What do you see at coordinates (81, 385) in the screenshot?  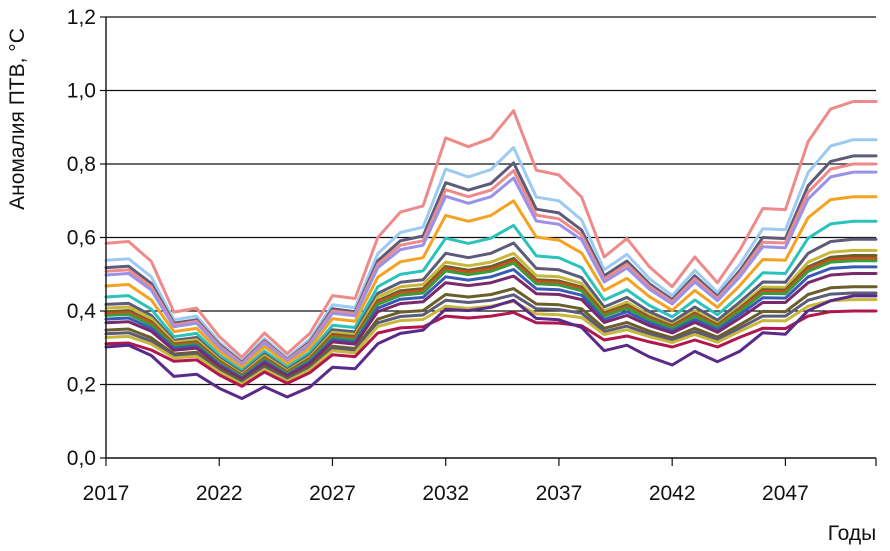 I see `y-tick-label: 0,2` at bounding box center [81, 385].